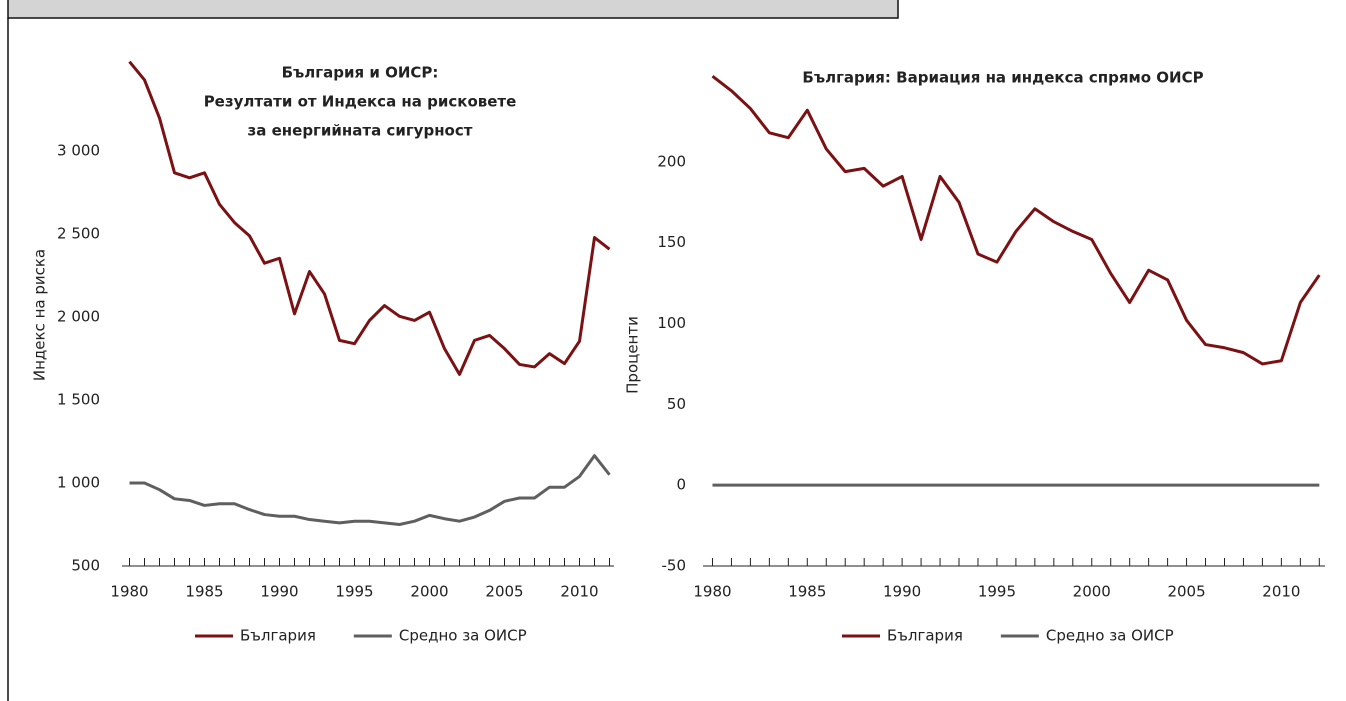 This screenshot has width=1346, height=701. What do you see at coordinates (633, 355) in the screenshot?
I see `y-axis-label: Проценти` at bounding box center [633, 355].